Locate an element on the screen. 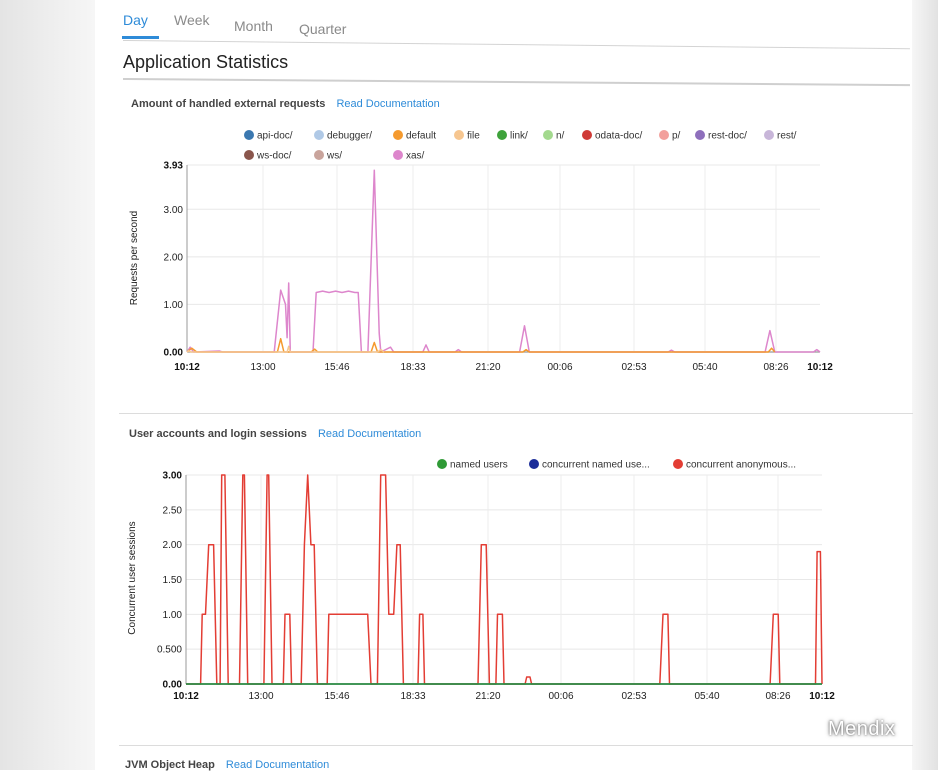  legend-label: n/ is located at coordinates (560, 136).